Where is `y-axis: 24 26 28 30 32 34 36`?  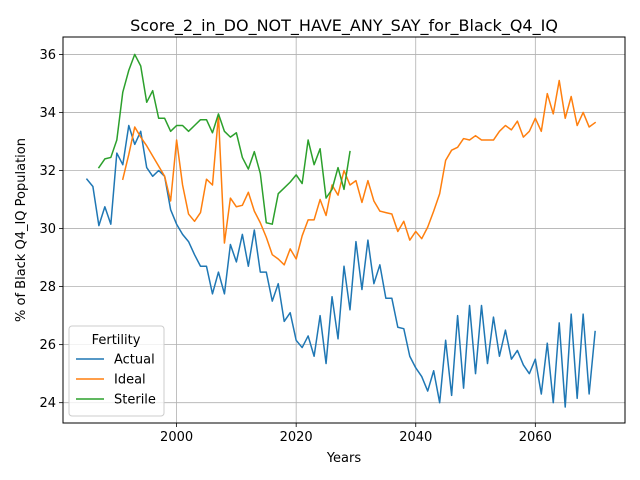 y-axis: 24 26 28 30 32 34 36 is located at coordinates (51, 229).